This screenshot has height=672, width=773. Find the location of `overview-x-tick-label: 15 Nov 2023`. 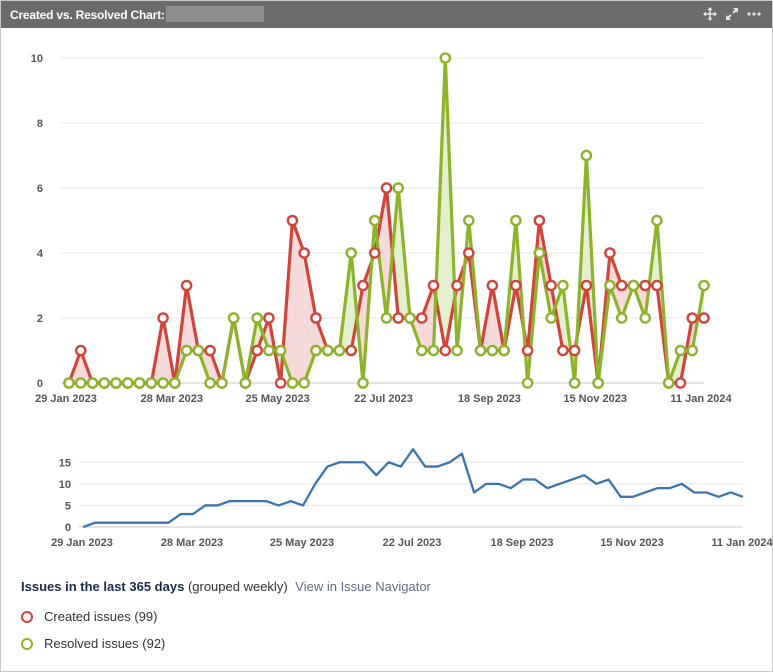

overview-x-tick-label: 15 Nov 2023 is located at coordinates (632, 543).